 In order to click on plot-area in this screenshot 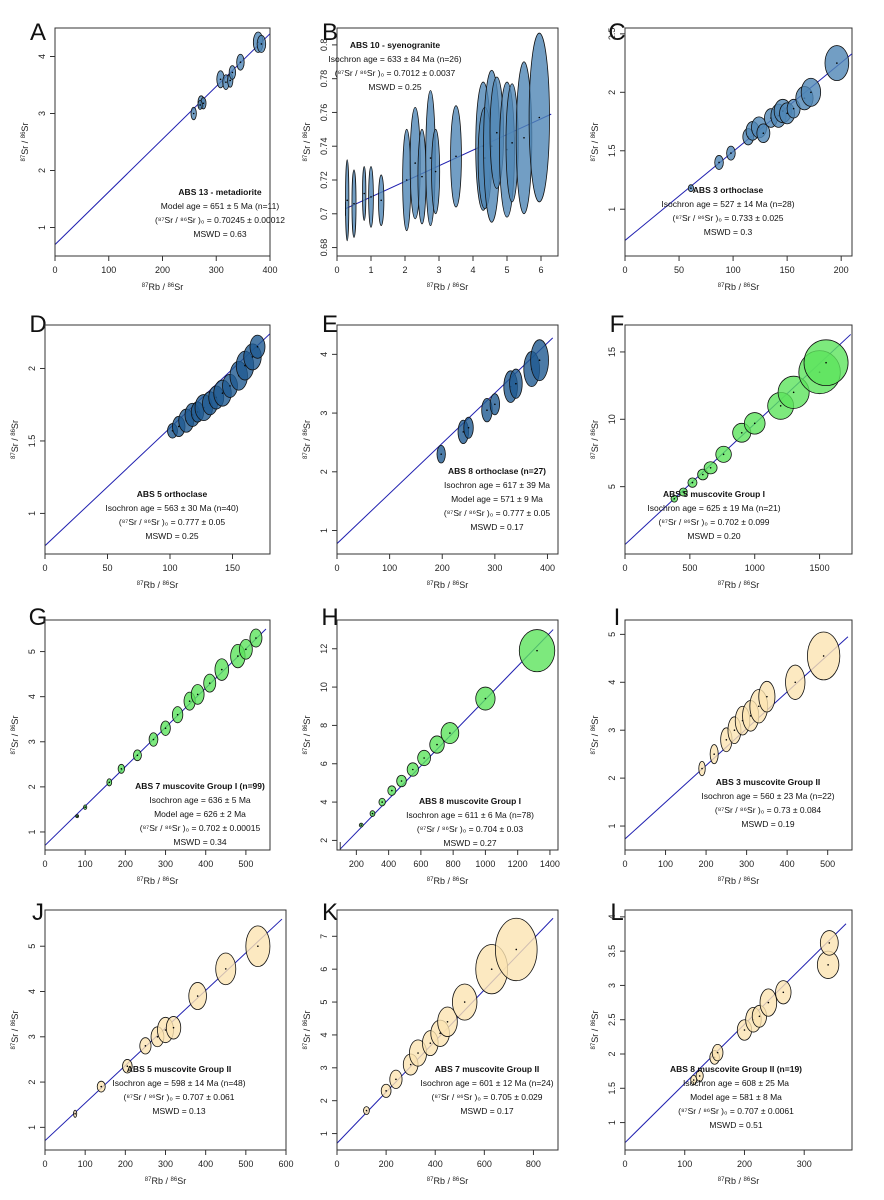, I will do `click(164, 1033)`.